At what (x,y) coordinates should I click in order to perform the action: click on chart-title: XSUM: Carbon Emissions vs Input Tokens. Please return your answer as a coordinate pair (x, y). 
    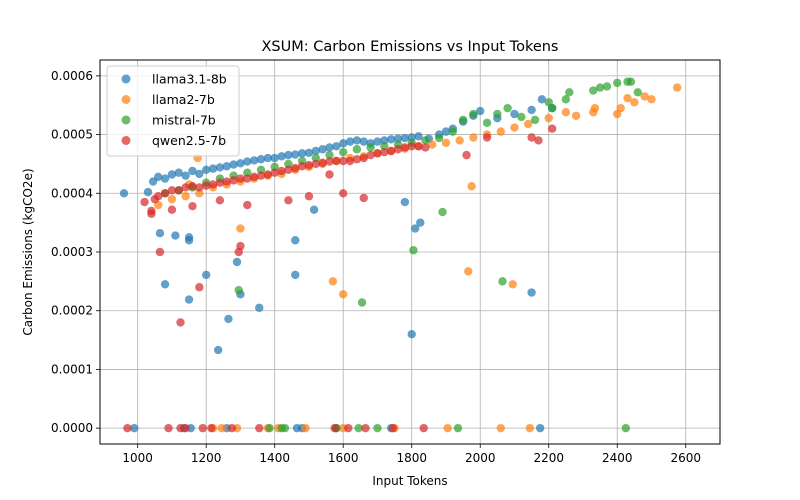
    Looking at the image, I should click on (410, 47).